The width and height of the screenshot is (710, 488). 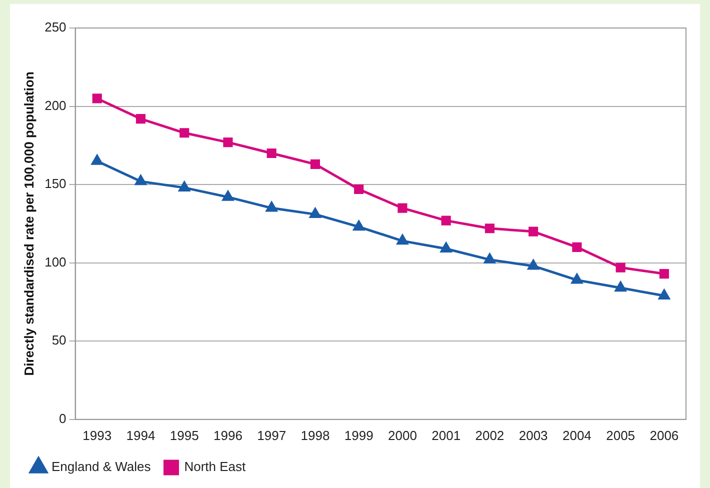 I want to click on legend-label: North East, so click(x=215, y=466).